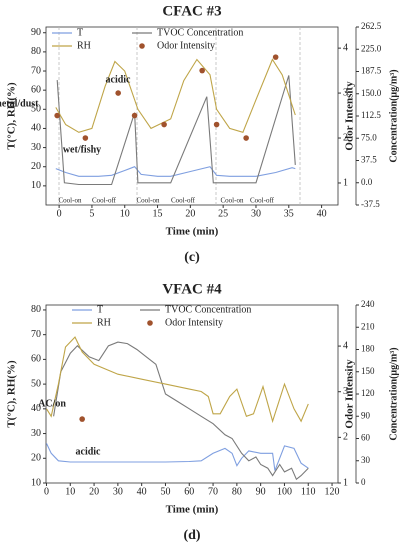 The width and height of the screenshot is (400, 555). Describe the element at coordinates (165, 491) in the screenshot. I see `x-tick-label: 50` at that location.